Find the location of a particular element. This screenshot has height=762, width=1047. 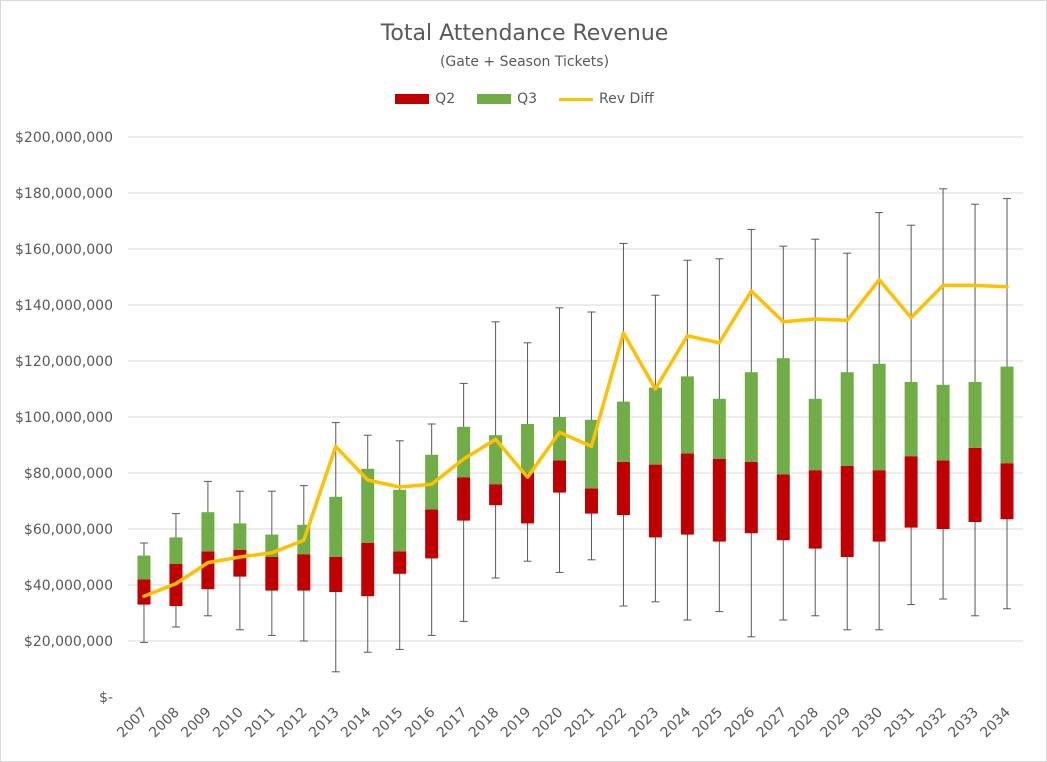

chart-title: Total Attendance Revenue is located at coordinates (524, 33).